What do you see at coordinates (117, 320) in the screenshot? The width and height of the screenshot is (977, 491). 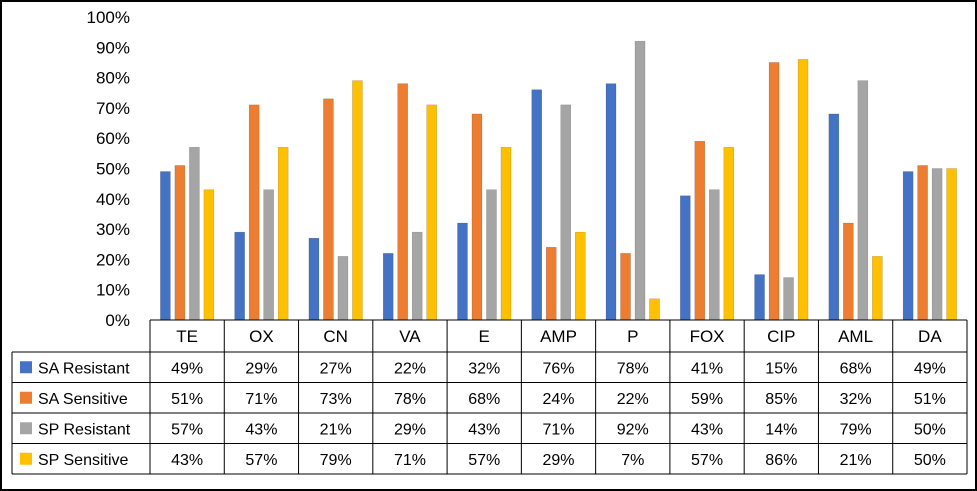 I see `y-tick-label: 0%` at bounding box center [117, 320].